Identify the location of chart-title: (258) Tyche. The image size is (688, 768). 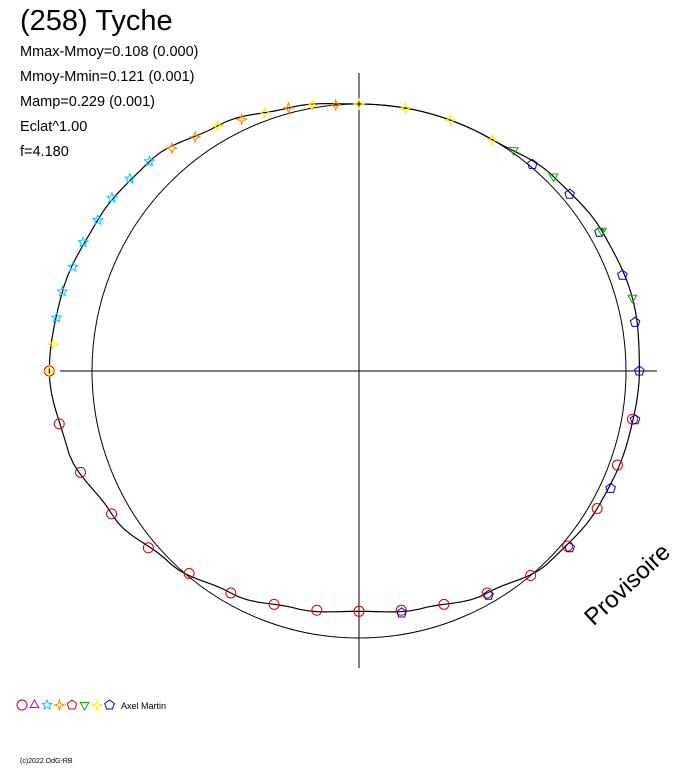
(96, 21).